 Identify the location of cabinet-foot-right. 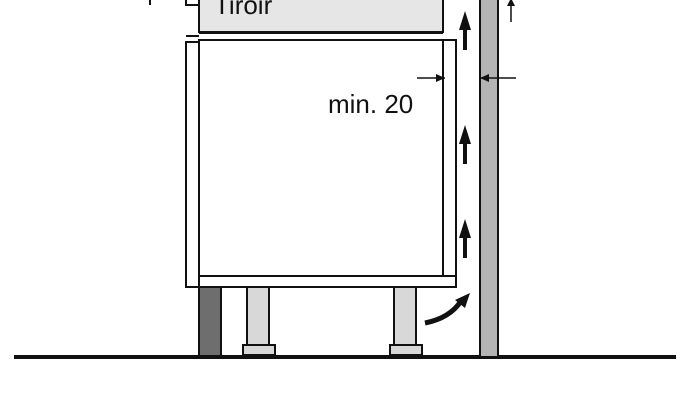
(406, 321).